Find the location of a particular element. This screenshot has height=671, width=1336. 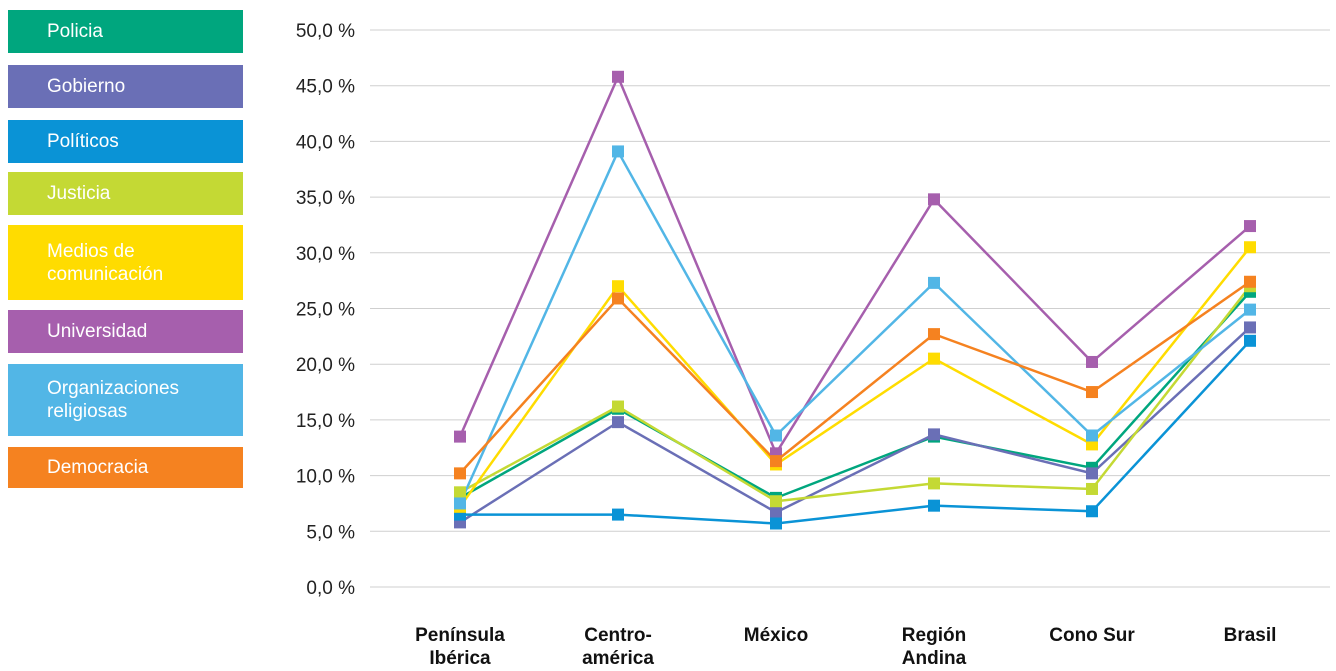

y-tick-label: 10,0 % is located at coordinates (325, 477).